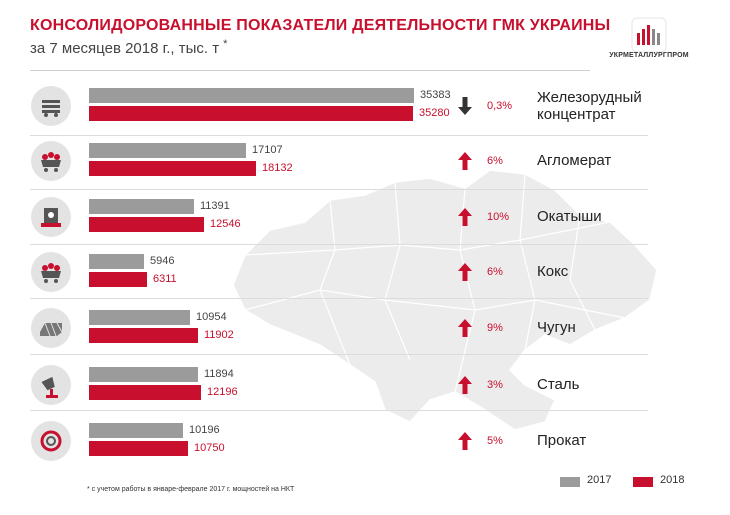 The image size is (730, 515). I want to click on legend-label-2017: 2017, so click(599, 480).